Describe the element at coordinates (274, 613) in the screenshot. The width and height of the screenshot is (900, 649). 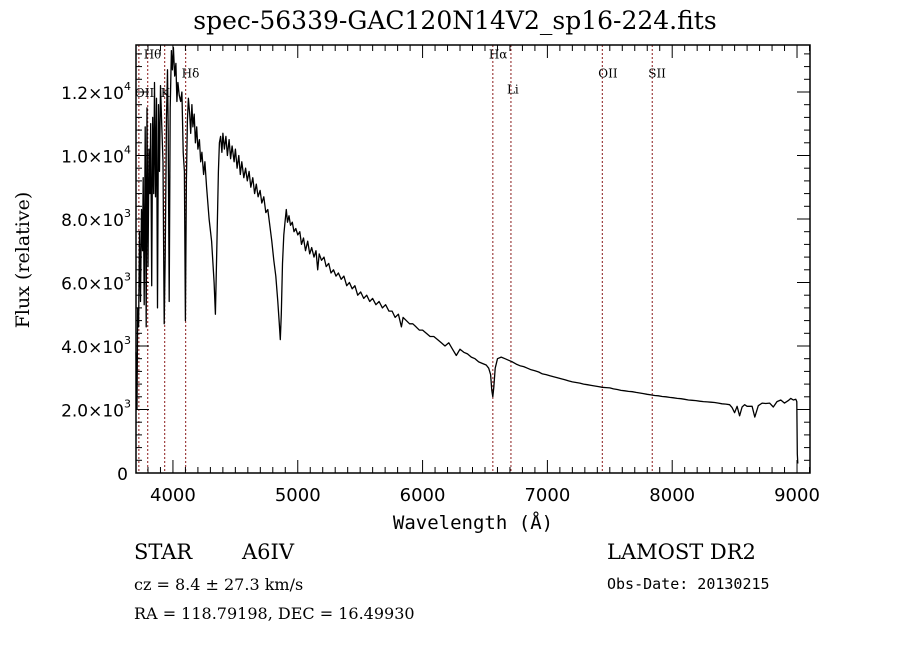
I see `coordinates-info: RA = 118.79198, DEC = 16.49930` at that location.